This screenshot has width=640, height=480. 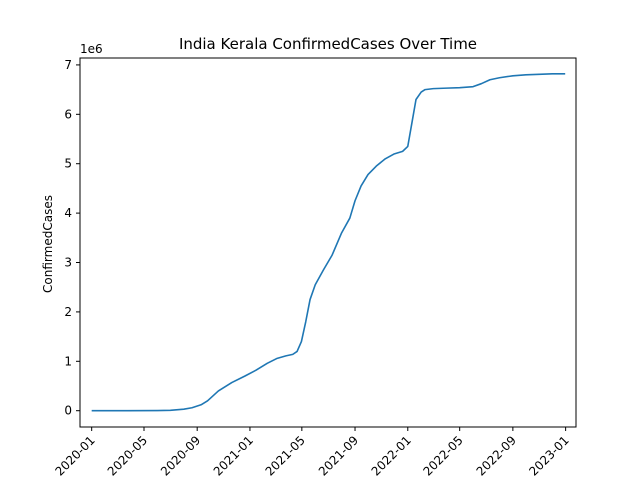 I want to click on y-axis-label: ConfirmedCases, so click(x=48, y=244).